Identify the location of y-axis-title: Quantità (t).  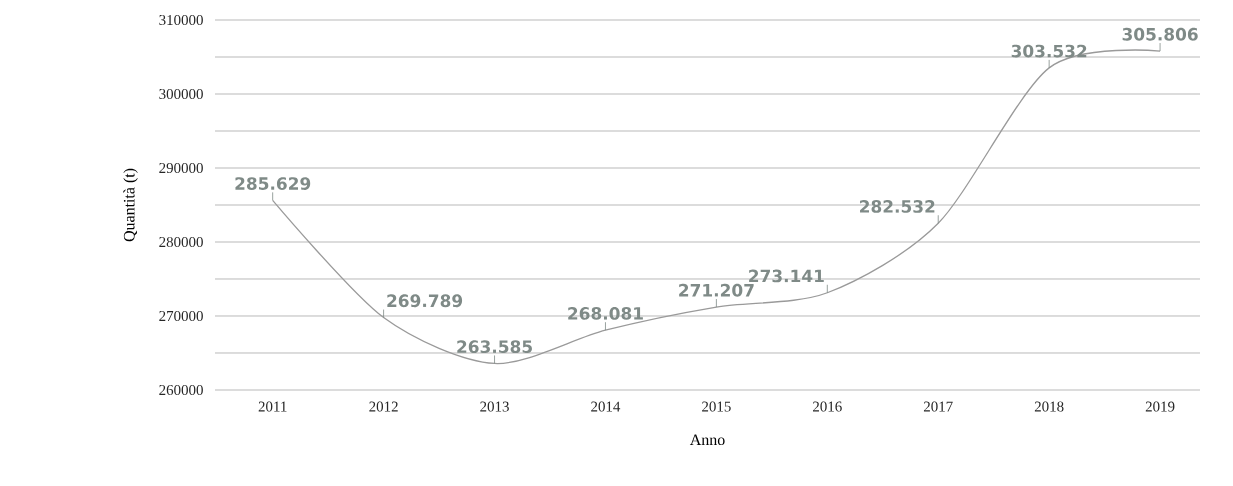
(130, 205).